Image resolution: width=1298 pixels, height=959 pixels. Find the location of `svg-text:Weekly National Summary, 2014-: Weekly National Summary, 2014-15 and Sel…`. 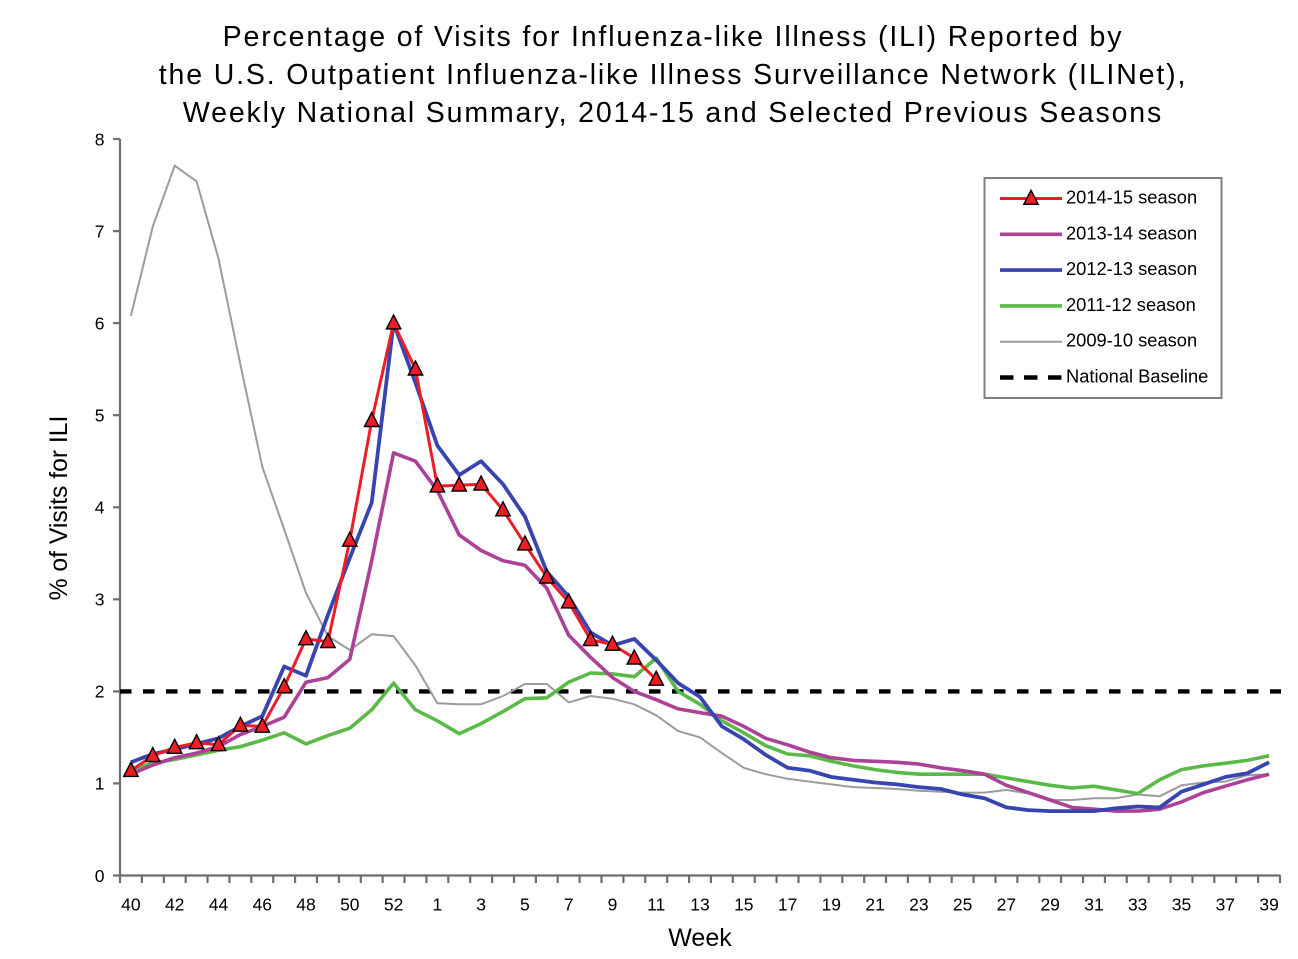

svg-text:Weekly National Summary, 2014-: Weekly National Summary, 2014-15 and Sel… is located at coordinates (673, 113).